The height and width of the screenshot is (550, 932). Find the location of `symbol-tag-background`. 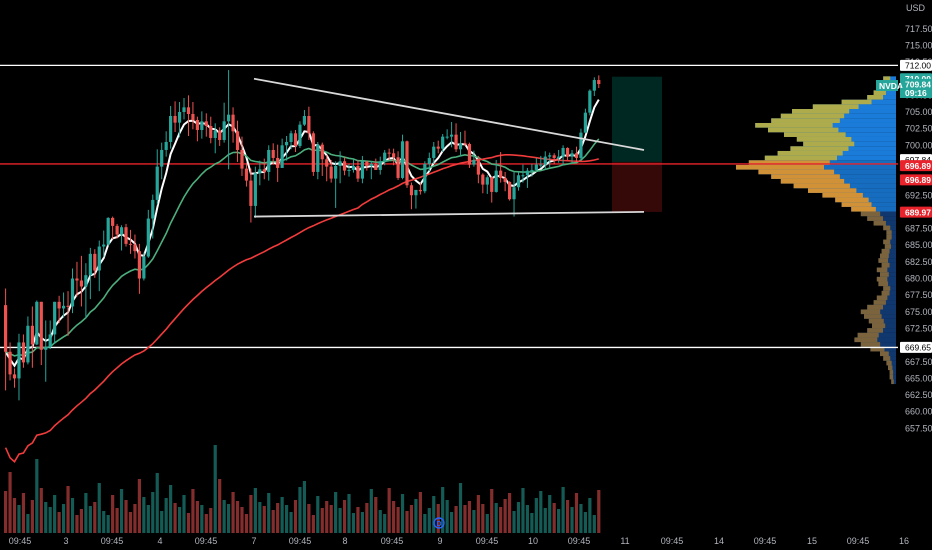

symbol-tag-background is located at coordinates (887, 85).